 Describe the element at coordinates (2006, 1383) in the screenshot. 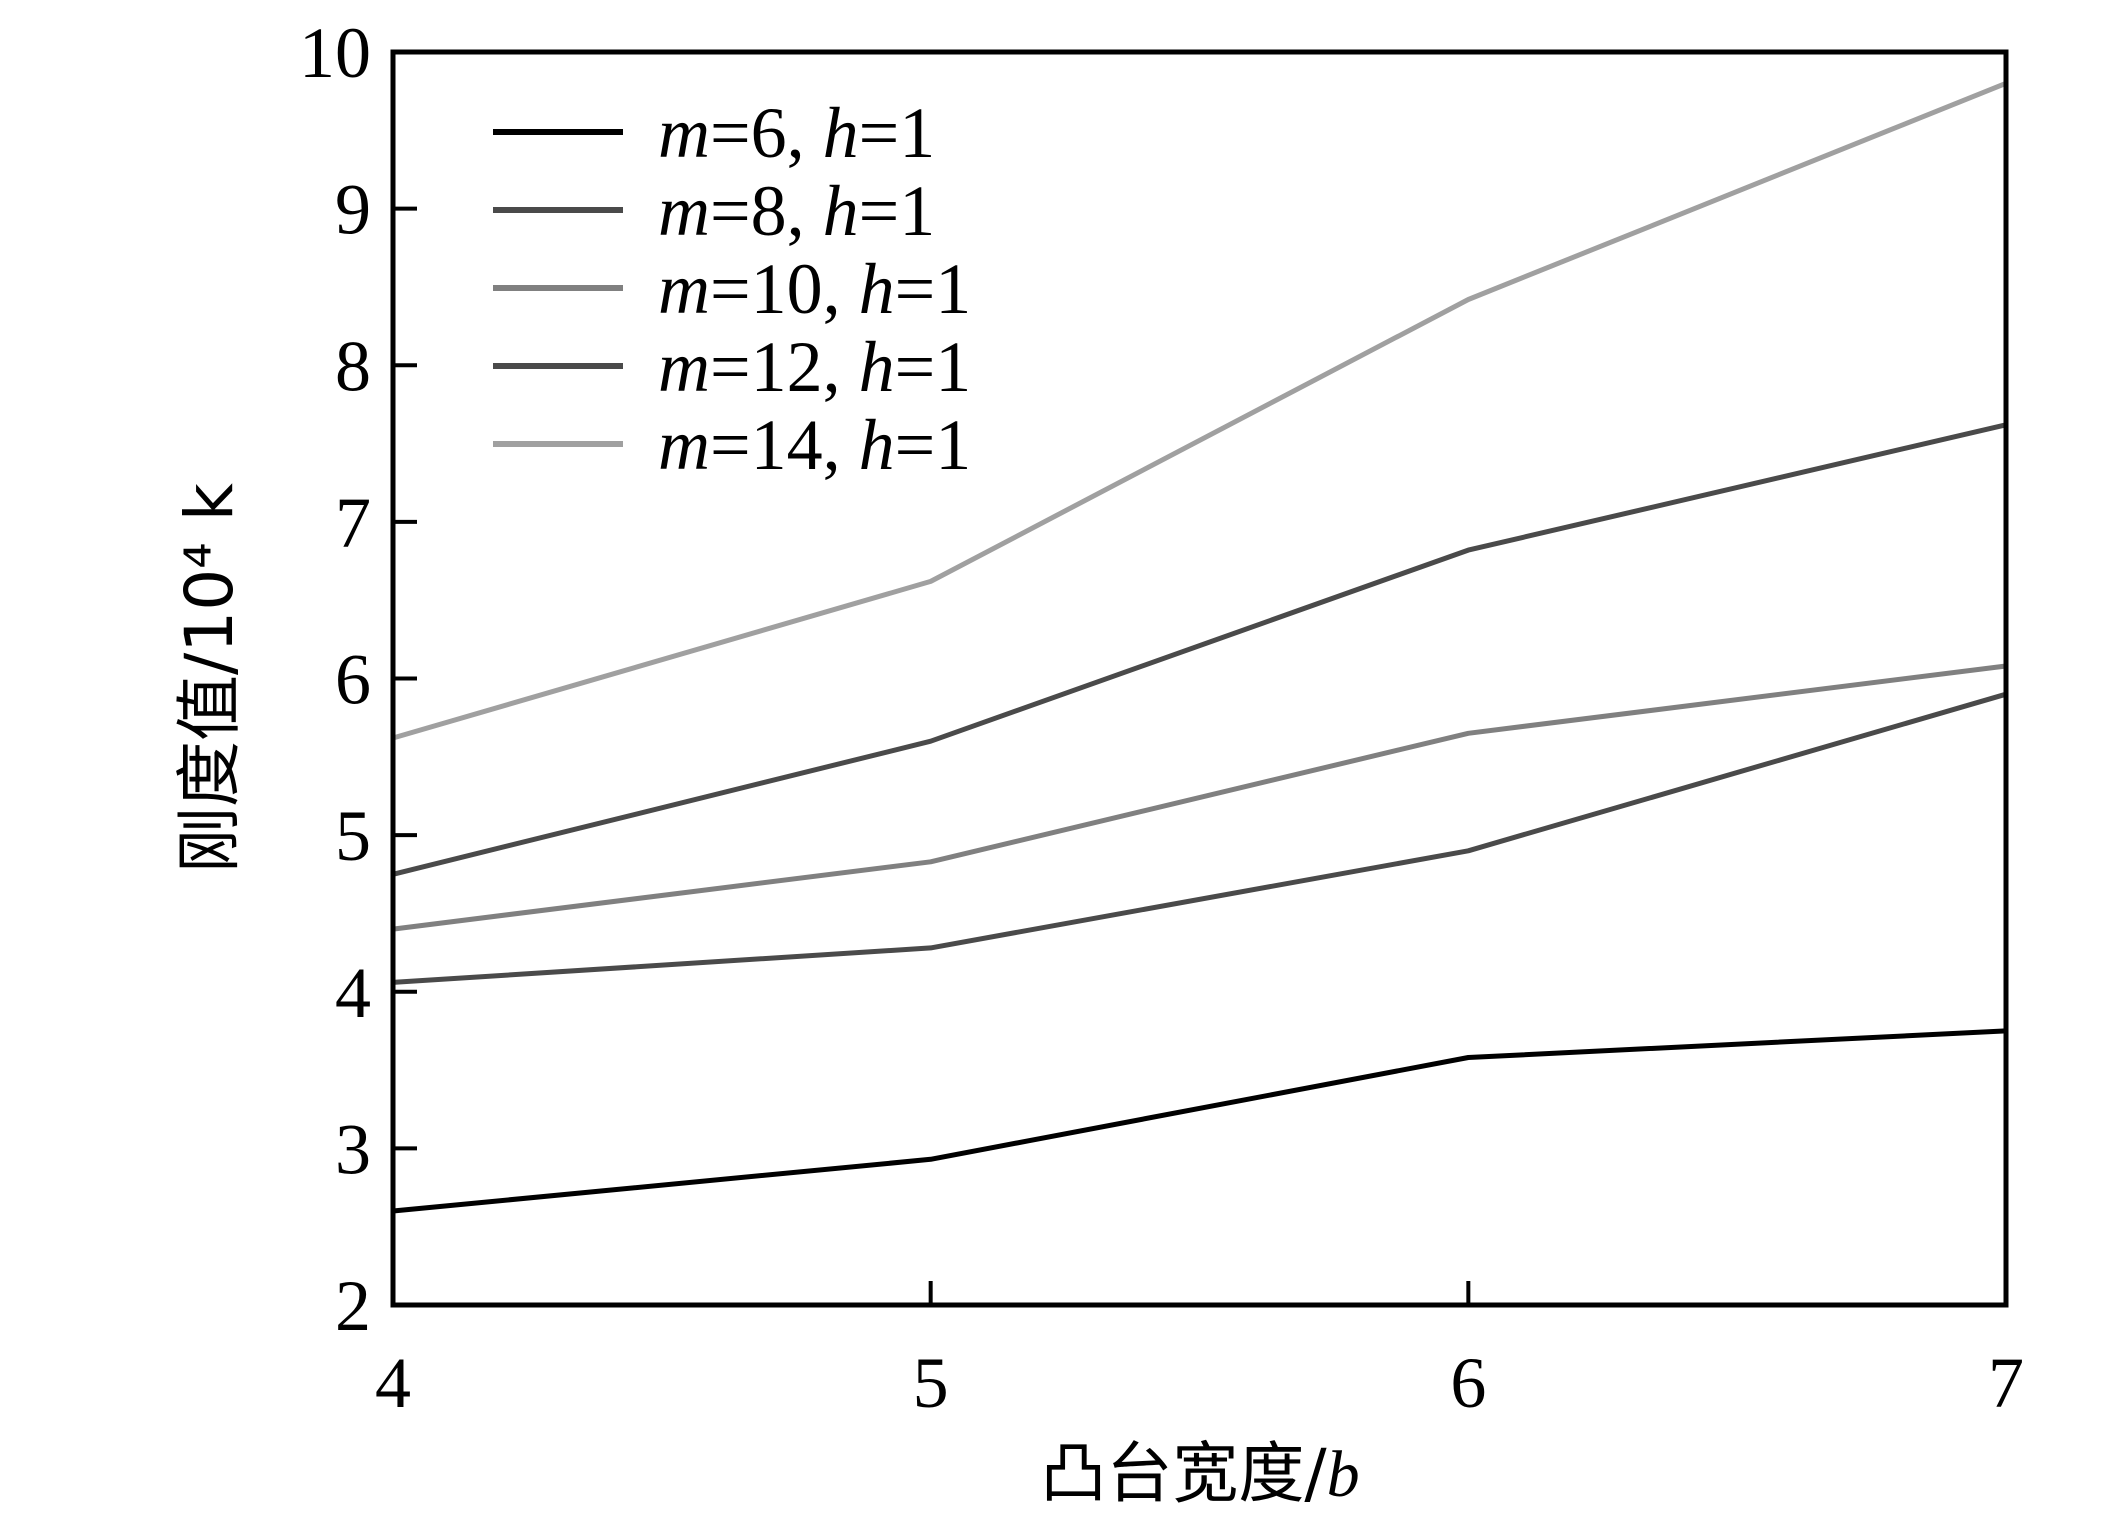

I see `x-tick-label: 7` at that location.